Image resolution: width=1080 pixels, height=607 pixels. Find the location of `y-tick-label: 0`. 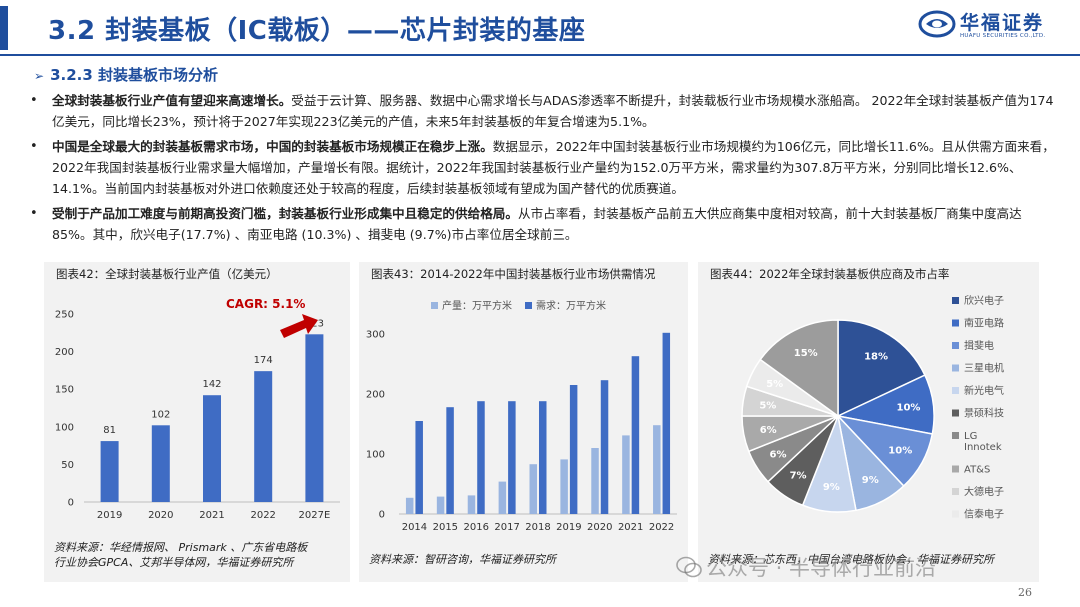

y-tick-label: 0 is located at coordinates (71, 503).